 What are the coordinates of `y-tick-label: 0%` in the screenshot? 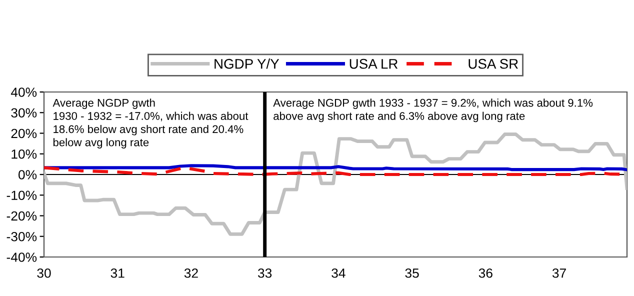 It's located at (27, 175).